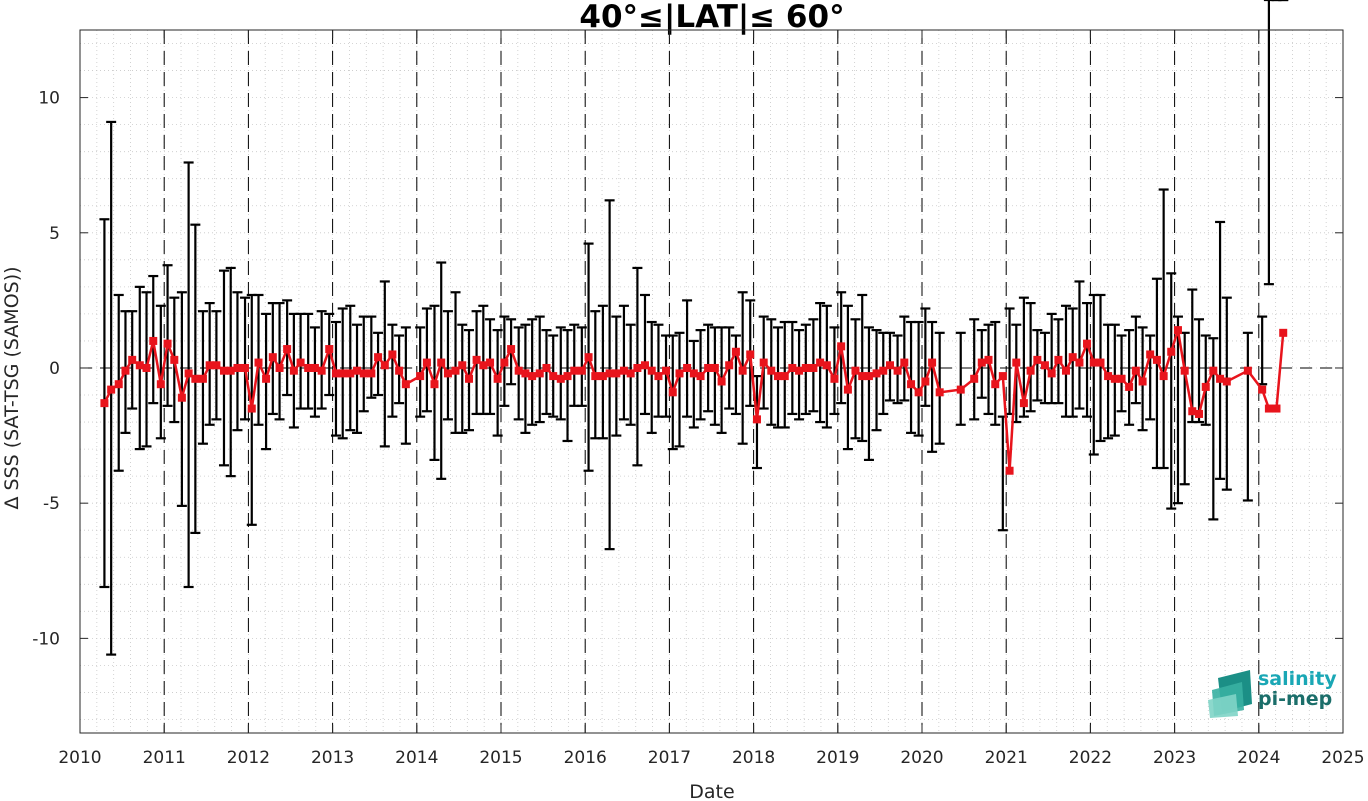  I want to click on logo-line2: pi-mep, so click(1295, 699).